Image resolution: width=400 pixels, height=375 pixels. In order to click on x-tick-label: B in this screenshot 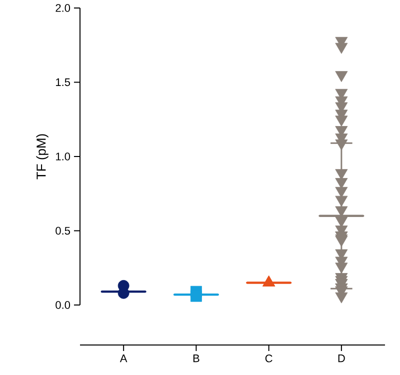, I will do `click(196, 358)`.